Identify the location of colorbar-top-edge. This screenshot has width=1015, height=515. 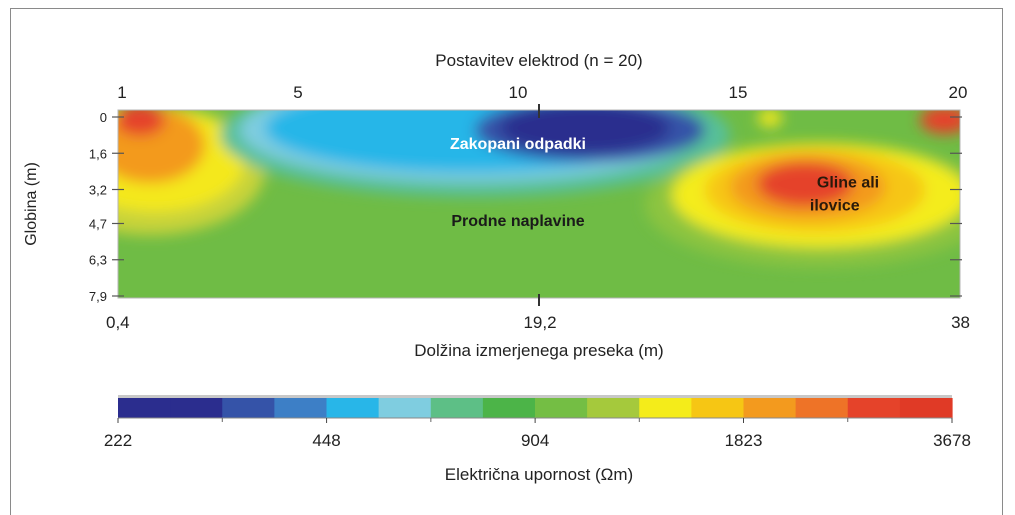
(535, 396).